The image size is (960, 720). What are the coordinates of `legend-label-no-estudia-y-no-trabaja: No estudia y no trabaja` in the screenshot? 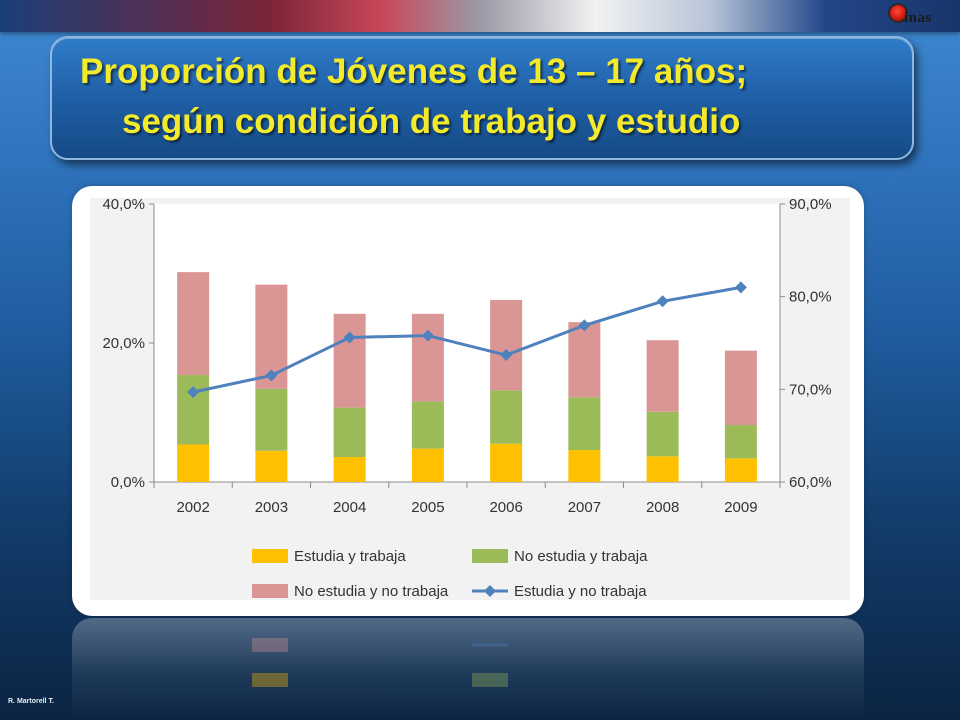 It's located at (371, 591).